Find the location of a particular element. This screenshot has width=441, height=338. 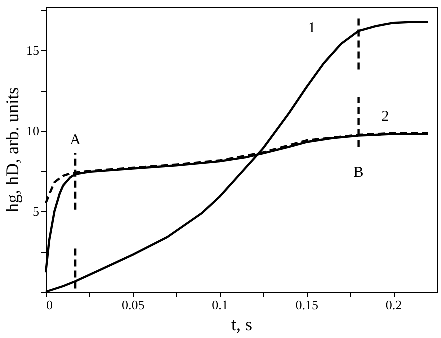

y-axis-title: hg, hD, arb. units is located at coordinates (12, 150).